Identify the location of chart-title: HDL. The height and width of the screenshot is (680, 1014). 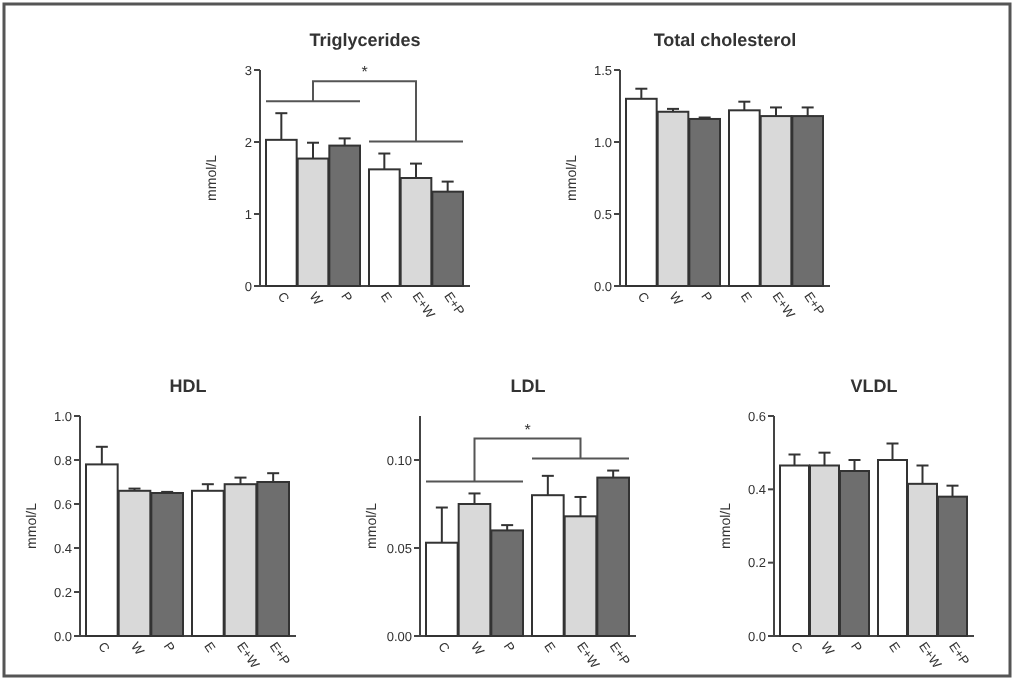
(188, 386).